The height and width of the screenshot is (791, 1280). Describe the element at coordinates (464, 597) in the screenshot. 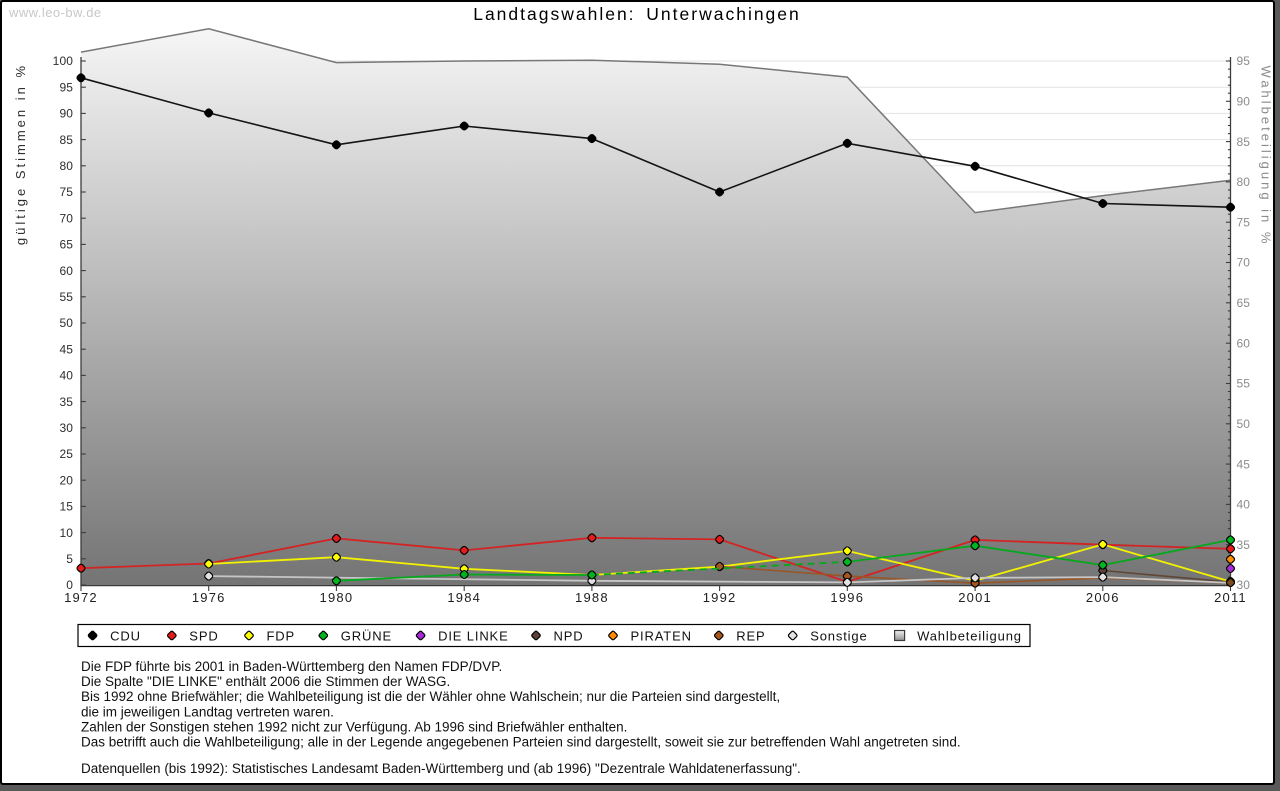

I see `svg-text: 1984` at that location.